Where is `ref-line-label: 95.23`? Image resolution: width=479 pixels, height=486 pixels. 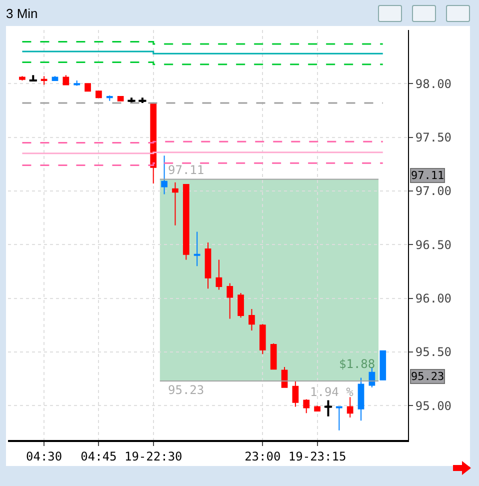 ref-line-label: 95.23 is located at coordinates (427, 376).